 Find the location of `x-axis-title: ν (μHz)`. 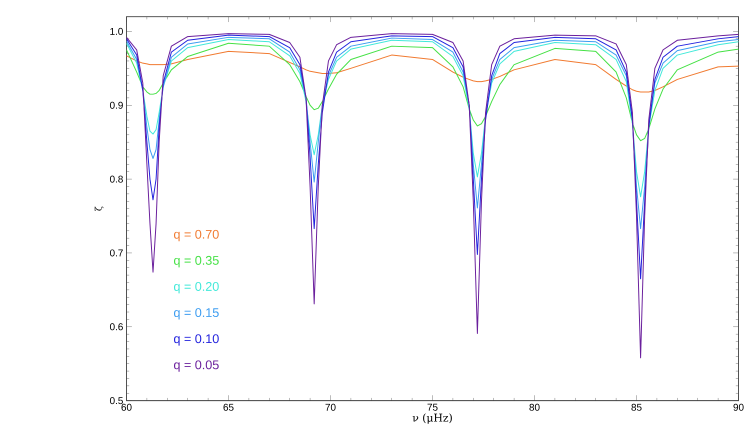

x-axis-title: ν (μHz) is located at coordinates (432, 418).